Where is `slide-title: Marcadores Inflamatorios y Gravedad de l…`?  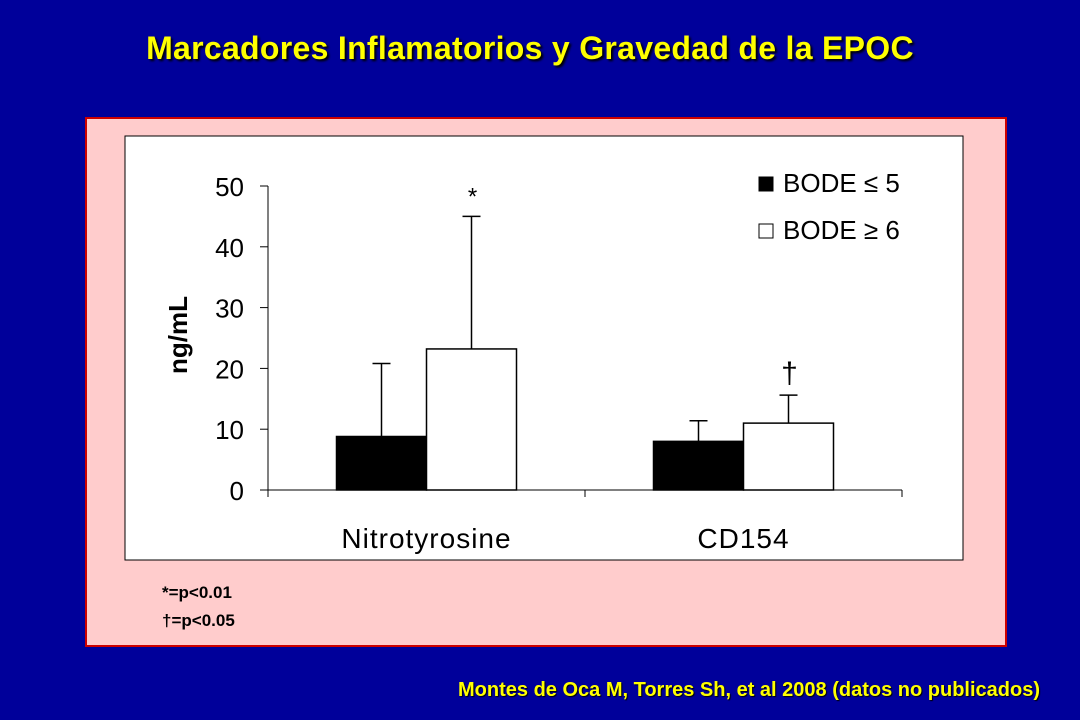 slide-title: Marcadores Inflamatorios y Gravedad de l… is located at coordinates (530, 48).